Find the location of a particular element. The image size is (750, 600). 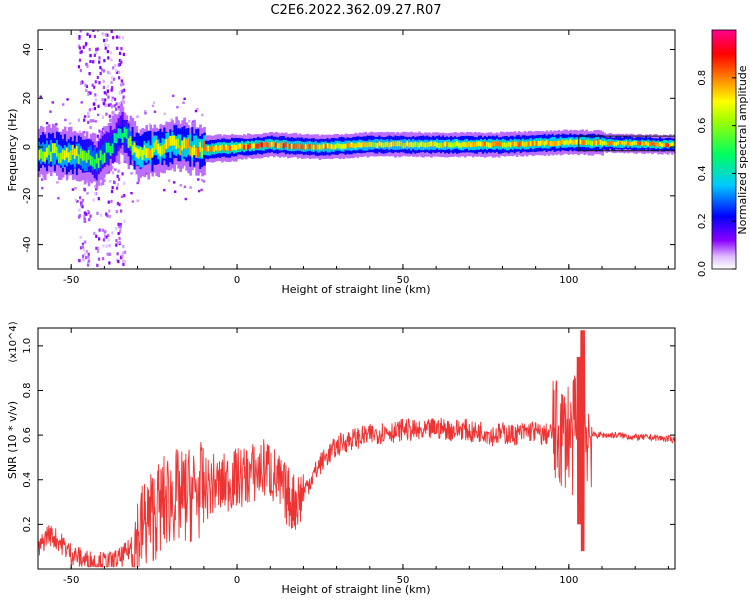

snr-x-tick-label: 50 is located at coordinates (403, 580).